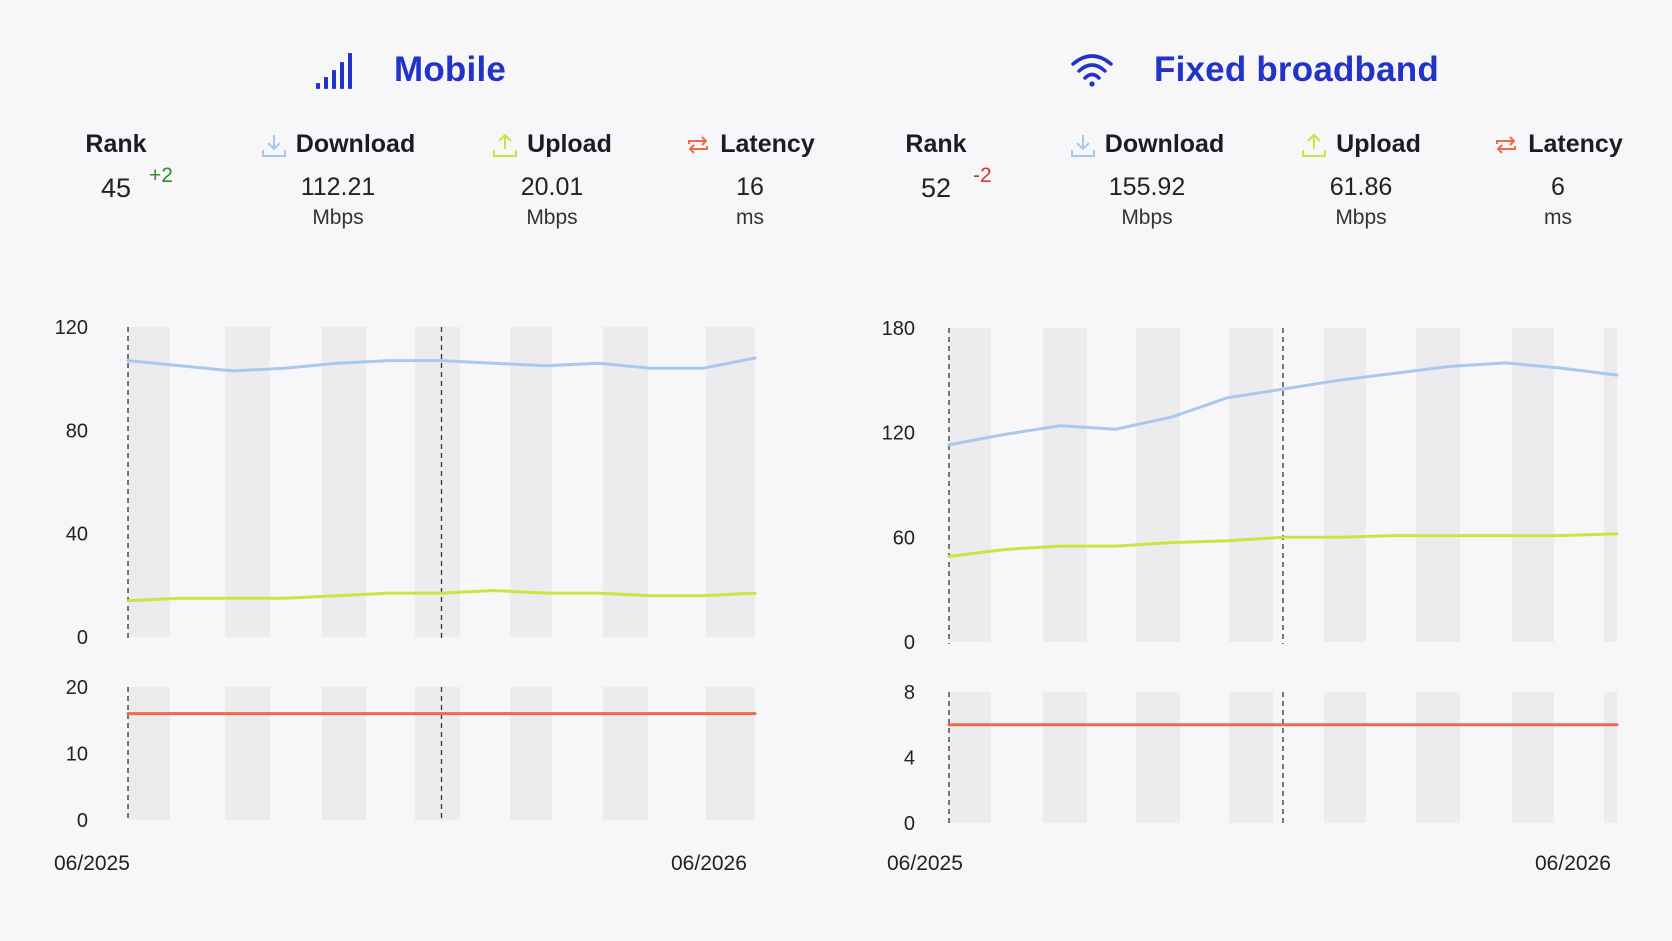 This screenshot has height=941, width=1672. What do you see at coordinates (77, 431) in the screenshot?
I see `y-tick-label: 80` at bounding box center [77, 431].